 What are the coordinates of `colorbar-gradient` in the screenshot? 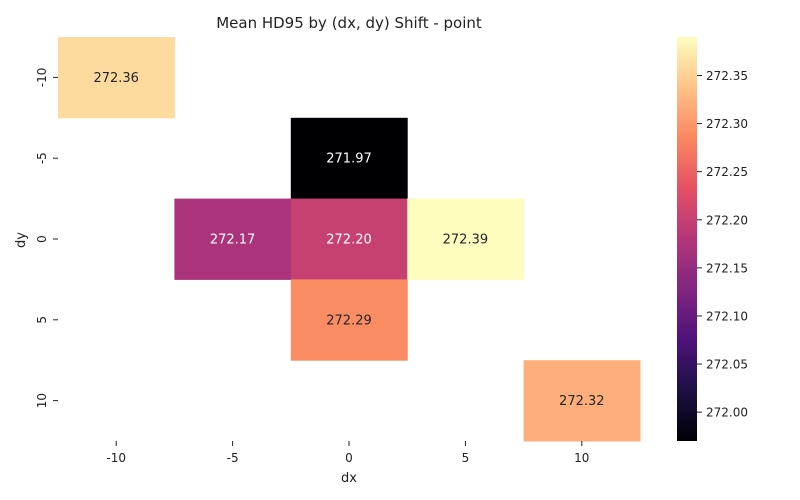 It's located at (687, 239).